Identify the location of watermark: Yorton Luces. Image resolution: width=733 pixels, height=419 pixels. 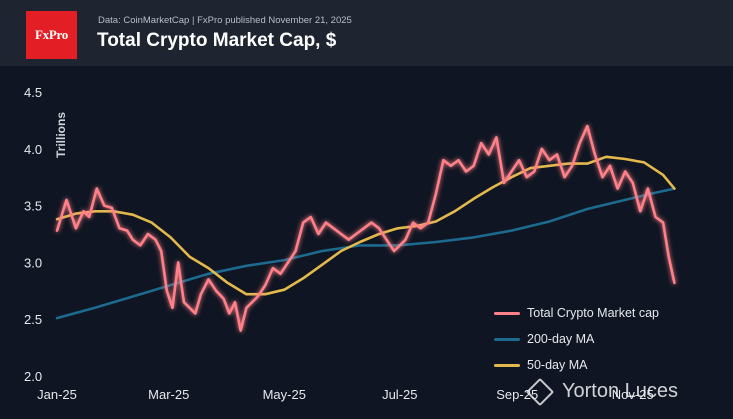
(602, 391).